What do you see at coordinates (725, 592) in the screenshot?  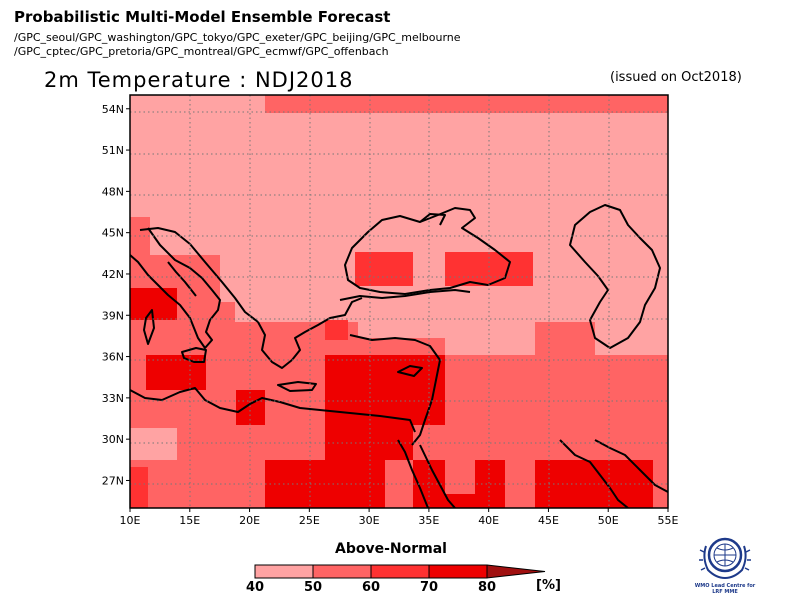 I see `wmo-caption-line2: LRF MME` at bounding box center [725, 592].